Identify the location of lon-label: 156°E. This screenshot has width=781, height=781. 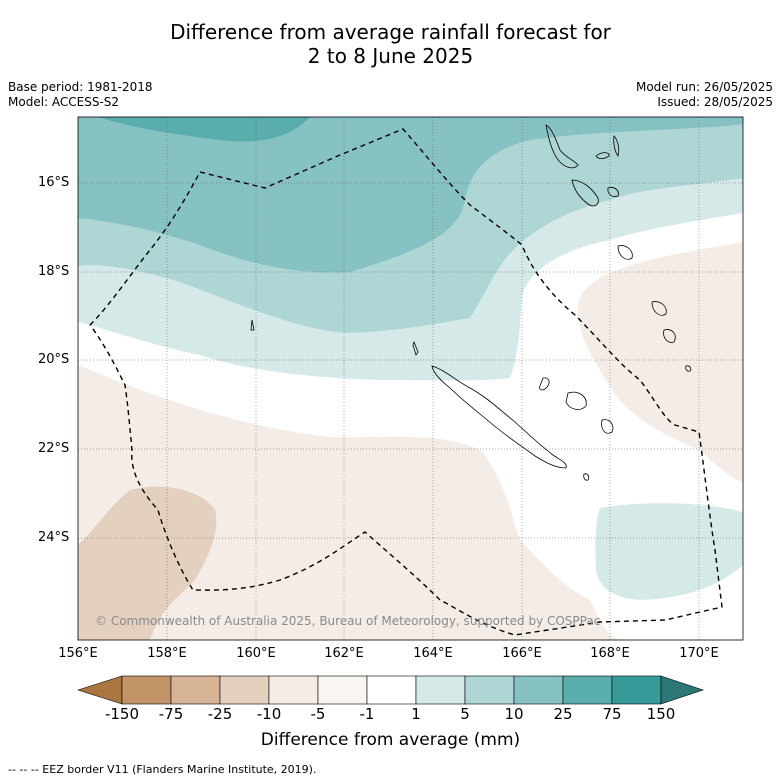
(78, 653).